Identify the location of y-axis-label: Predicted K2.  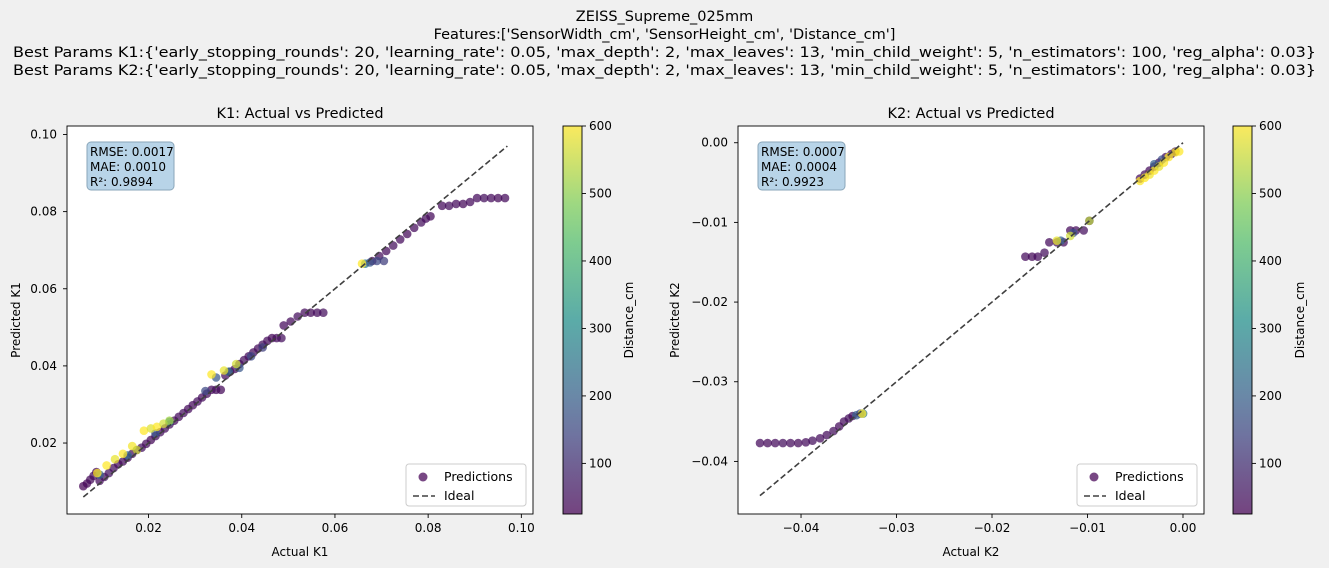
(675, 320).